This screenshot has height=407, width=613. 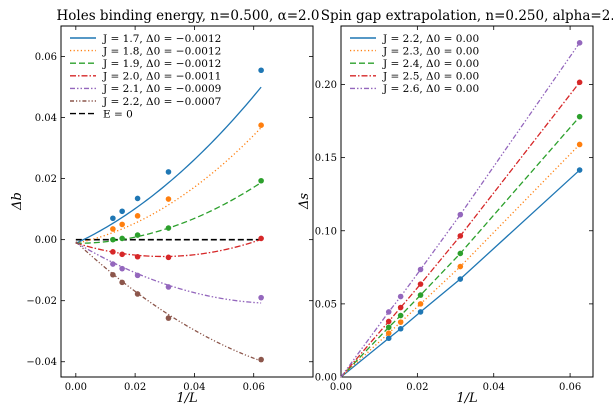 I want to click on legend-entry: J = 2.0, Δ0 = −0.0011, so click(x=161, y=77).